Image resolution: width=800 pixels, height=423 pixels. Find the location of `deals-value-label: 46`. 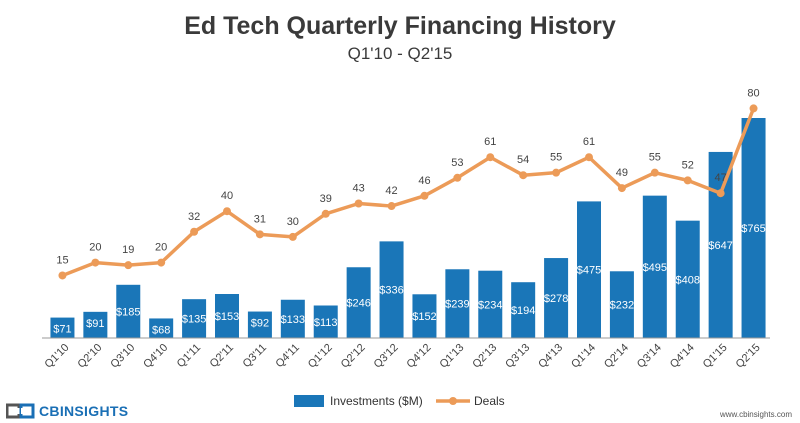

deals-value-label: 46 is located at coordinates (424, 181).